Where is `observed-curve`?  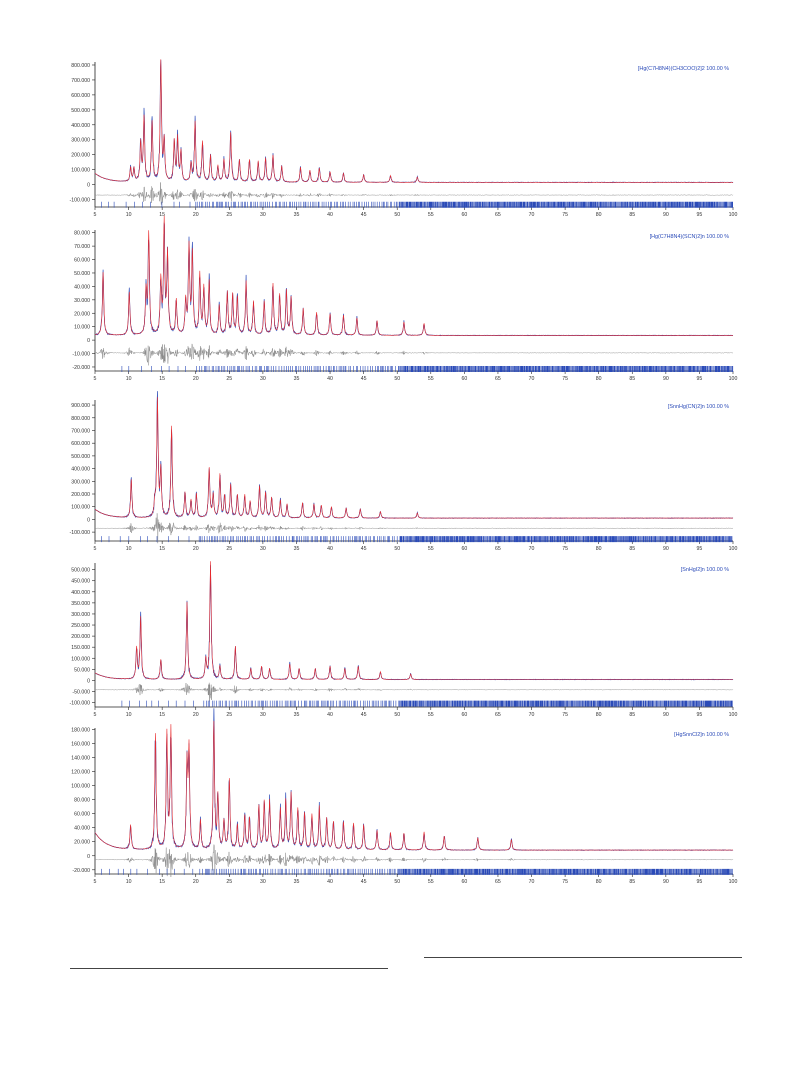
observed-curve is located at coordinates (414, 623).